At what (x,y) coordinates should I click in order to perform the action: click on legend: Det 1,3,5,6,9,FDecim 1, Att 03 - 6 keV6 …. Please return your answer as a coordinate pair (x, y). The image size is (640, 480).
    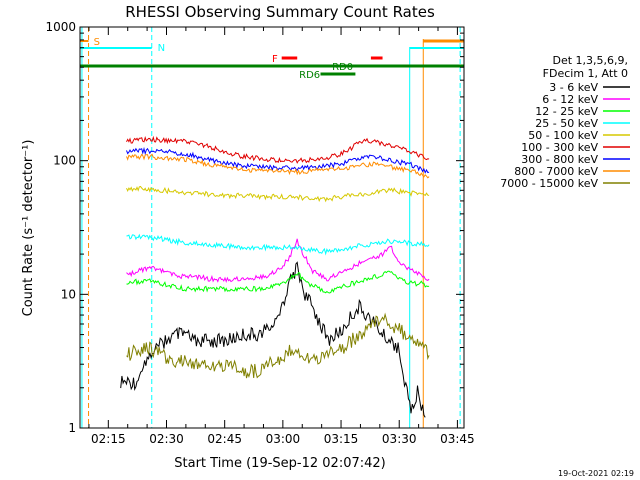
    Looking at the image, I should click on (565, 122).